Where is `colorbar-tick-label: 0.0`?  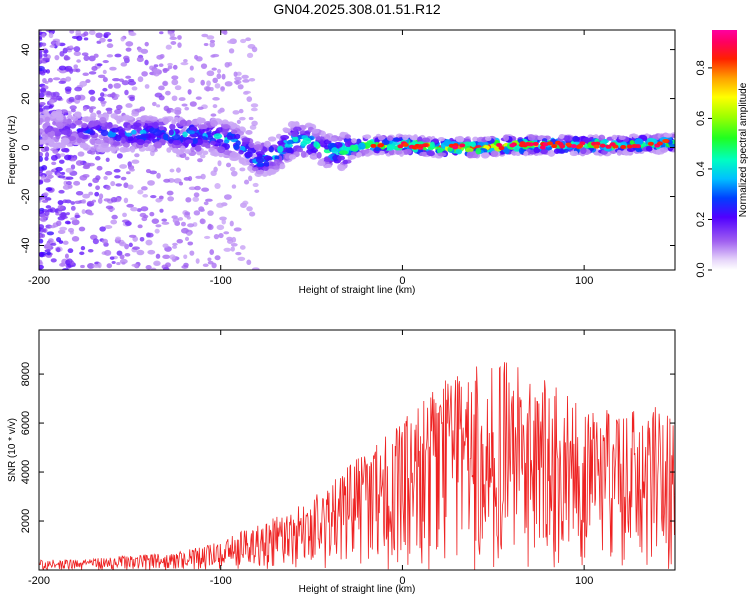 colorbar-tick-label: 0.0 is located at coordinates (701, 269).